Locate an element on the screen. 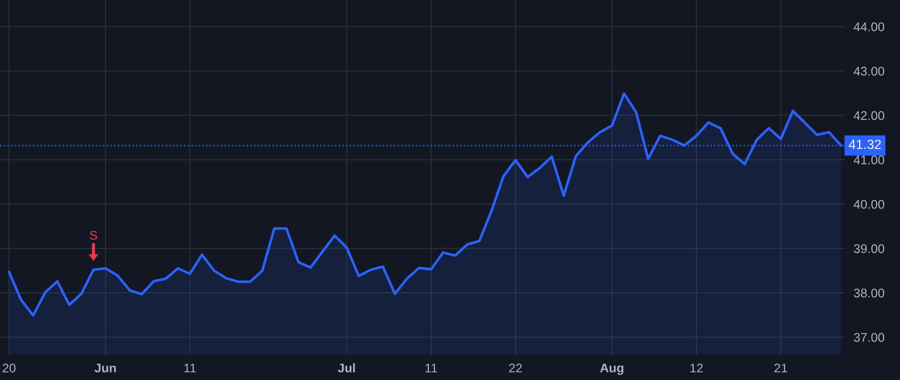 Image resolution: width=900 pixels, height=380 pixels. x-tick-label: 12 is located at coordinates (696, 368).